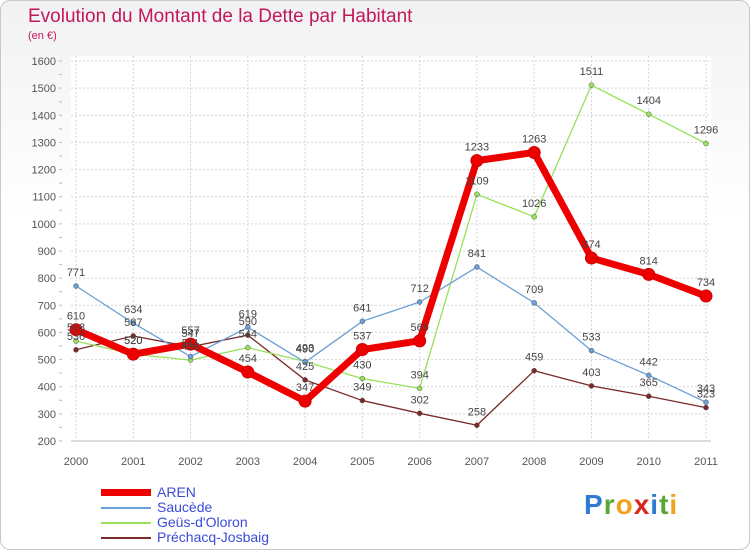  I want to click on data-label: 430, so click(362, 366).